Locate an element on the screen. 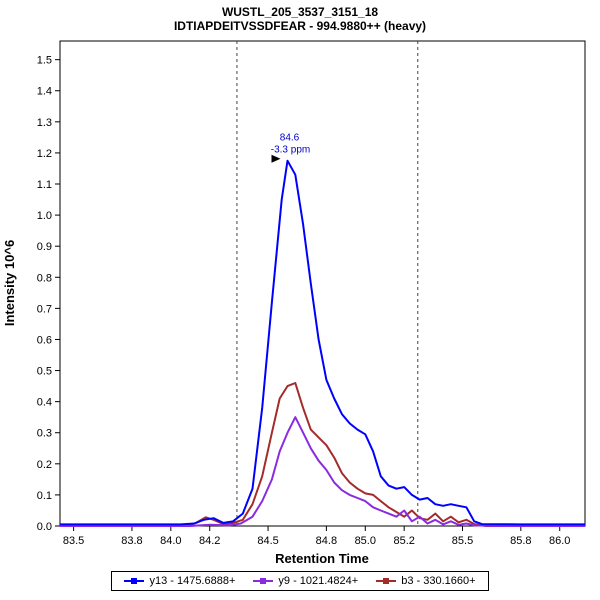 This screenshot has height=600, width=600. x-axis-title: Retention Time is located at coordinates (322, 558).